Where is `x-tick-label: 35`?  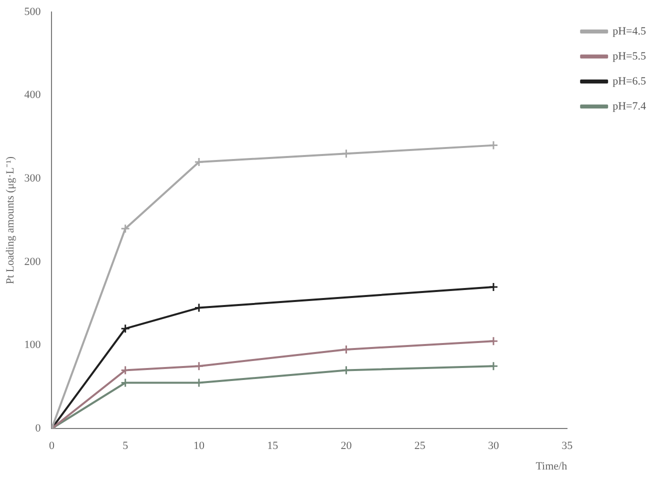
x-tick-label: 35 is located at coordinates (568, 446).